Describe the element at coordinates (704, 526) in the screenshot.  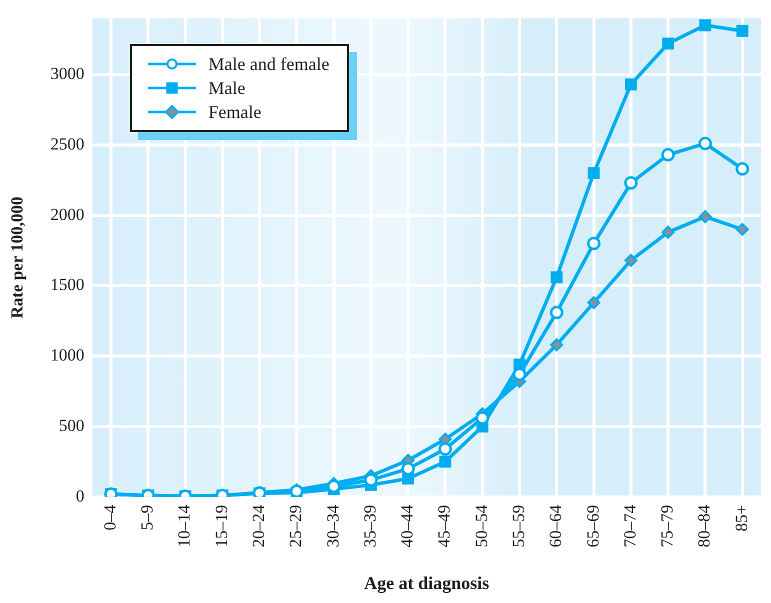
I see `x-tick-label: 80–84` at that location.